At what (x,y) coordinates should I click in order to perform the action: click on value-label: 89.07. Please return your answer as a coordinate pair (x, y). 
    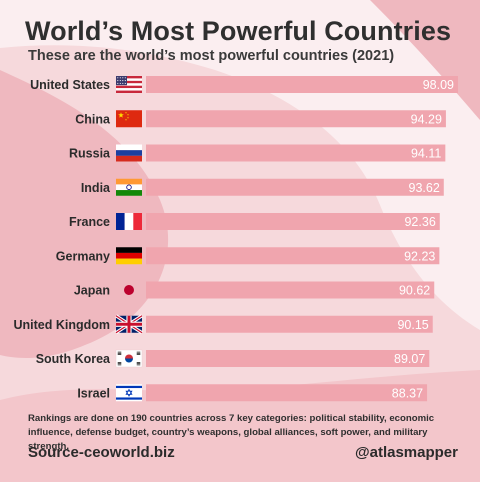
    Looking at the image, I should click on (409, 359).